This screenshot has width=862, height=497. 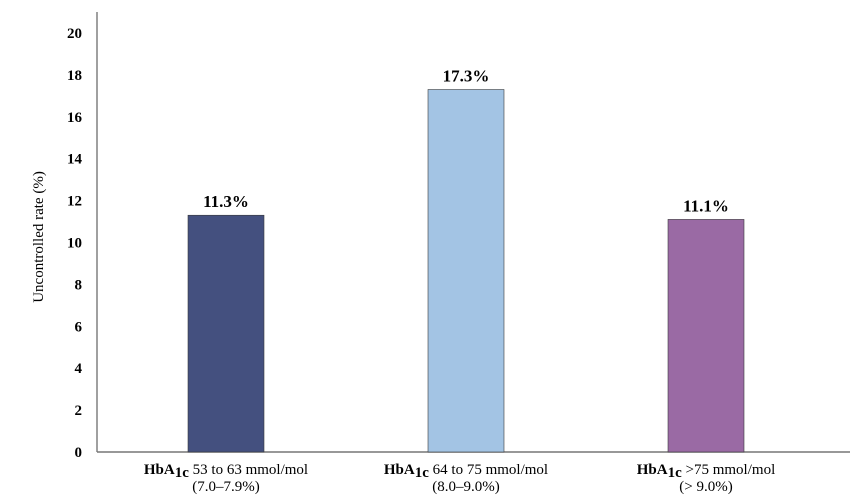 I want to click on x-category-sublabel-3: (> 9.0%), so click(x=705, y=487).